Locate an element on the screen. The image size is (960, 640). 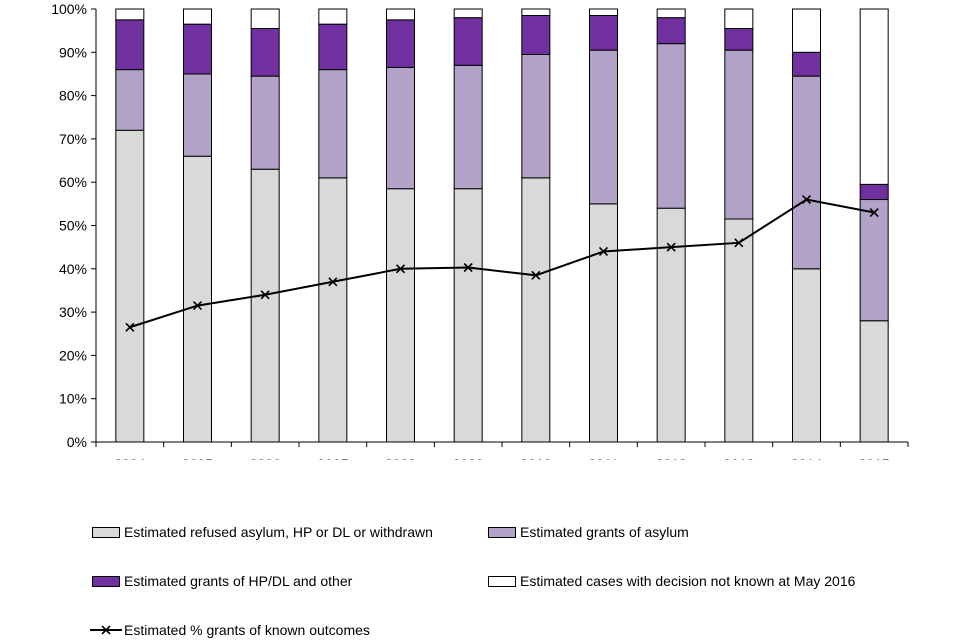
legend-swatch-refused is located at coordinates (106, 532).